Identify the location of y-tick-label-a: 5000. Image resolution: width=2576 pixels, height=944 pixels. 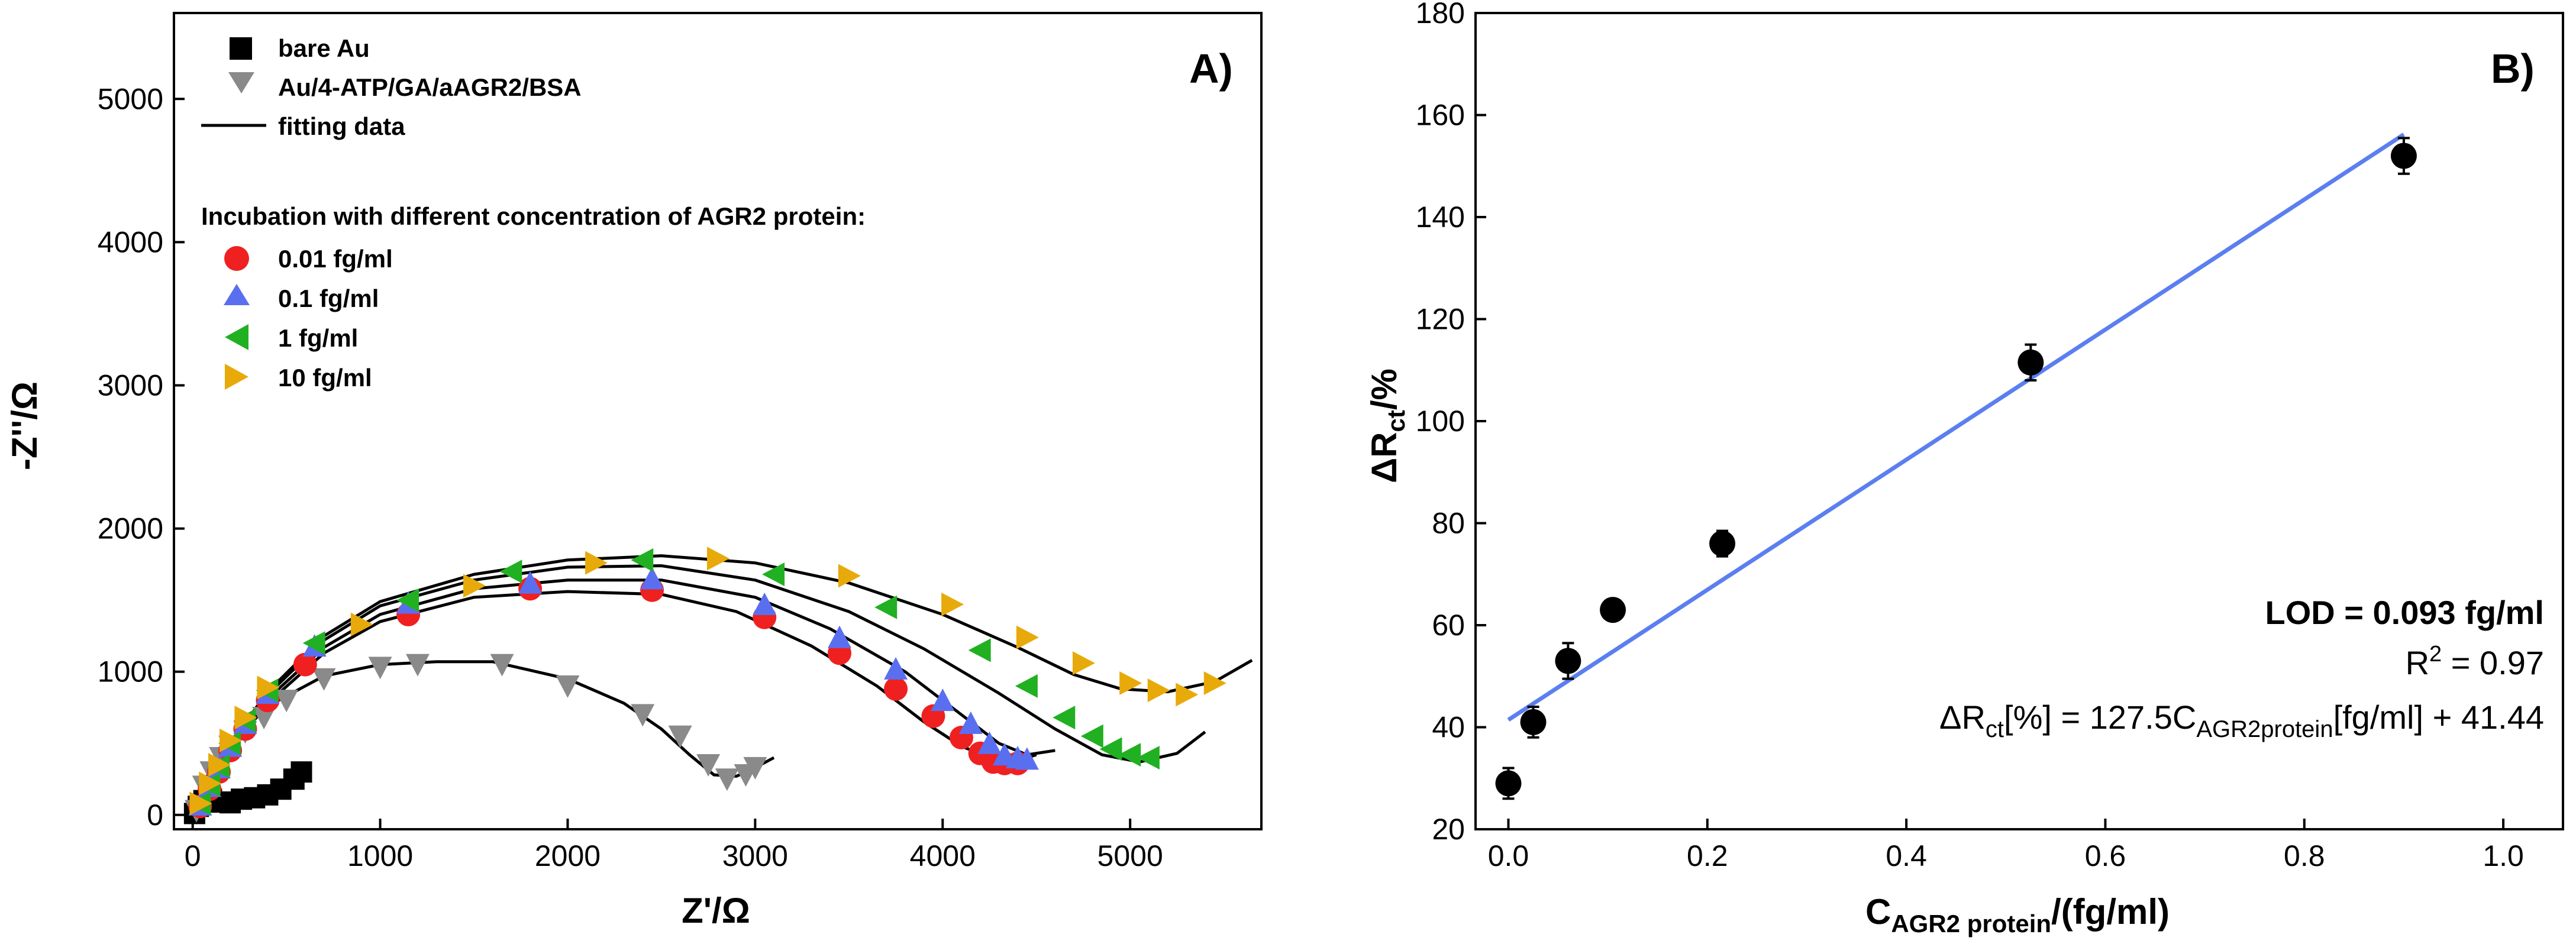
(130, 98).